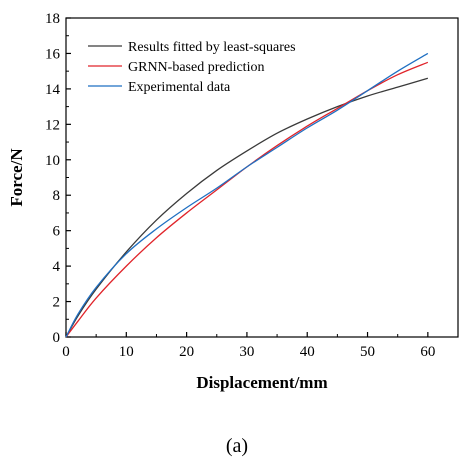 This screenshot has height=474, width=474. I want to click on x-tick-label: 40, so click(307, 352).